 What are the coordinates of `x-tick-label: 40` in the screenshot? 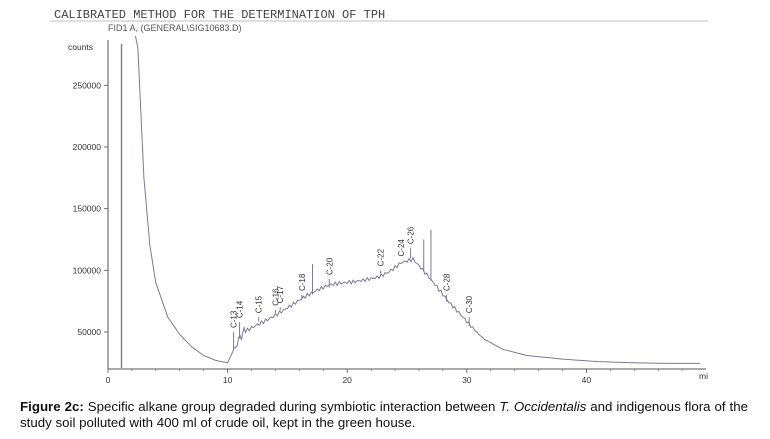 It's located at (587, 380).